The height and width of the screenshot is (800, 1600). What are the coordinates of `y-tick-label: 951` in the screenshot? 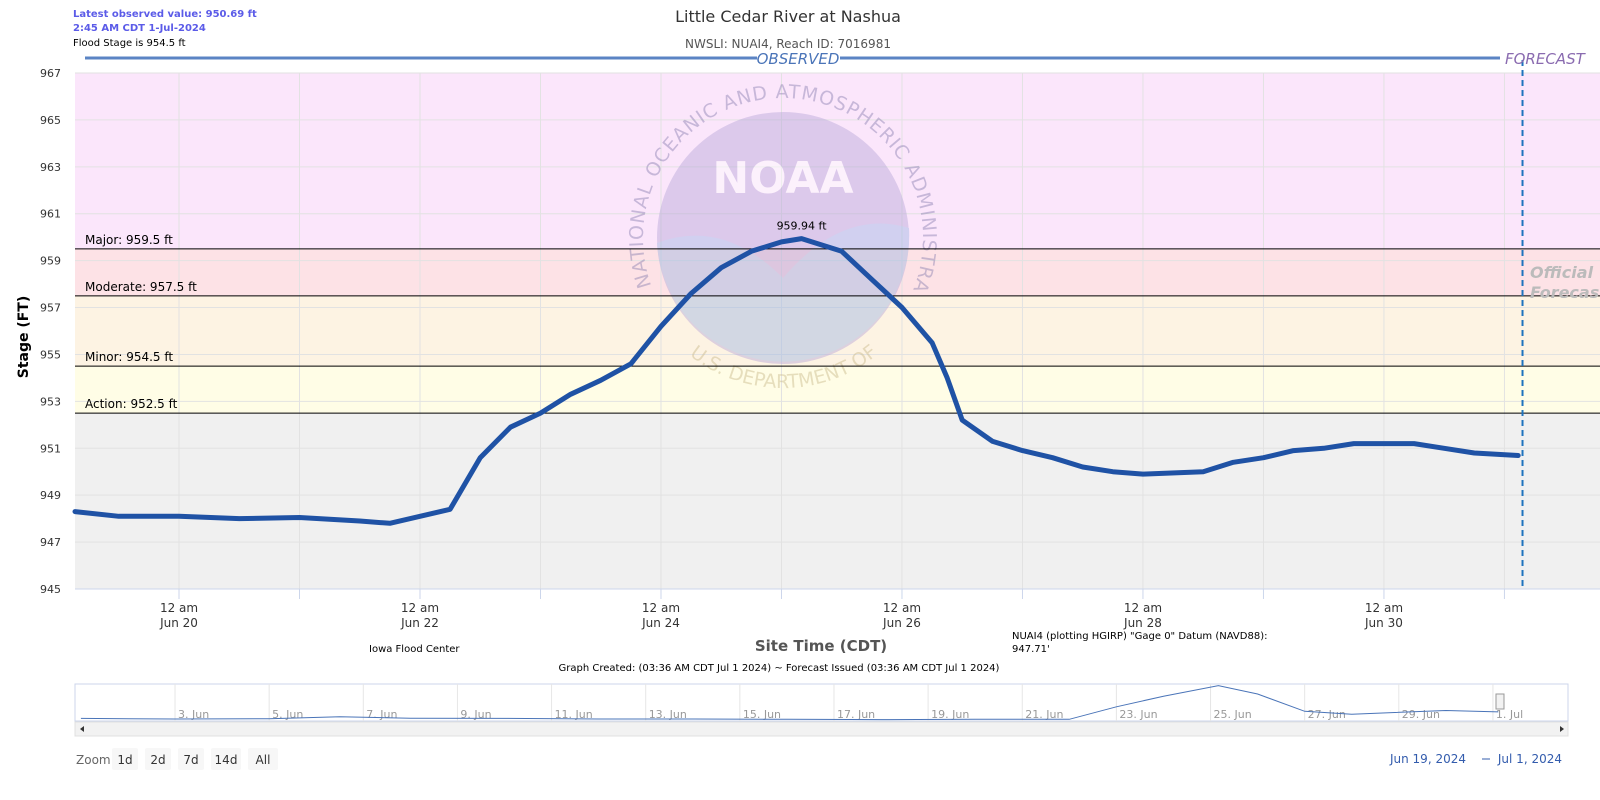 It's located at (50, 448).